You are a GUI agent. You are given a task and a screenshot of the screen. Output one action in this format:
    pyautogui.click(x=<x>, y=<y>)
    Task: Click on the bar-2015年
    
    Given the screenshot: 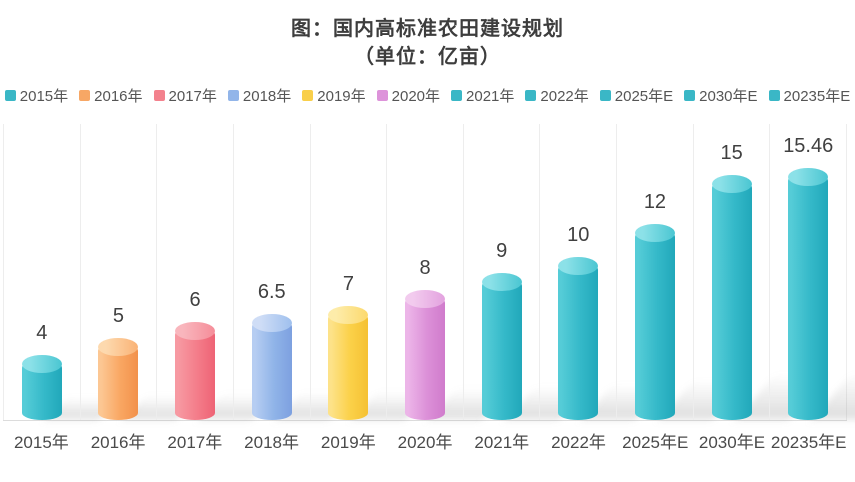 What is the action you would take?
    pyautogui.click(x=41, y=387)
    